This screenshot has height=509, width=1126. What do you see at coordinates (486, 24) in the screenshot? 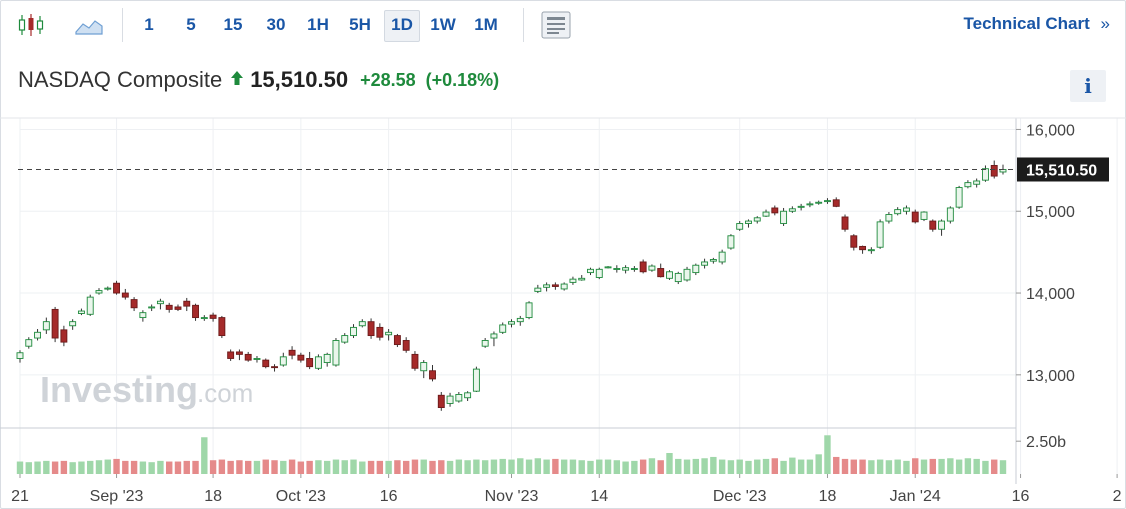
I see `timeframe-1m: 1M` at bounding box center [486, 24].